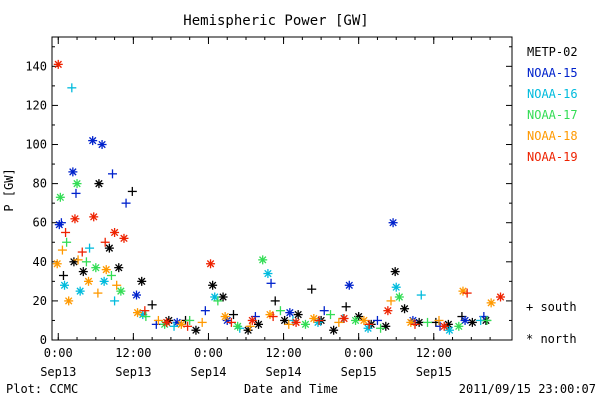 This screenshot has width=600, height=400. Describe the element at coordinates (284, 372) in the screenshot. I see `x-tick-date-label: Sep14` at that location.